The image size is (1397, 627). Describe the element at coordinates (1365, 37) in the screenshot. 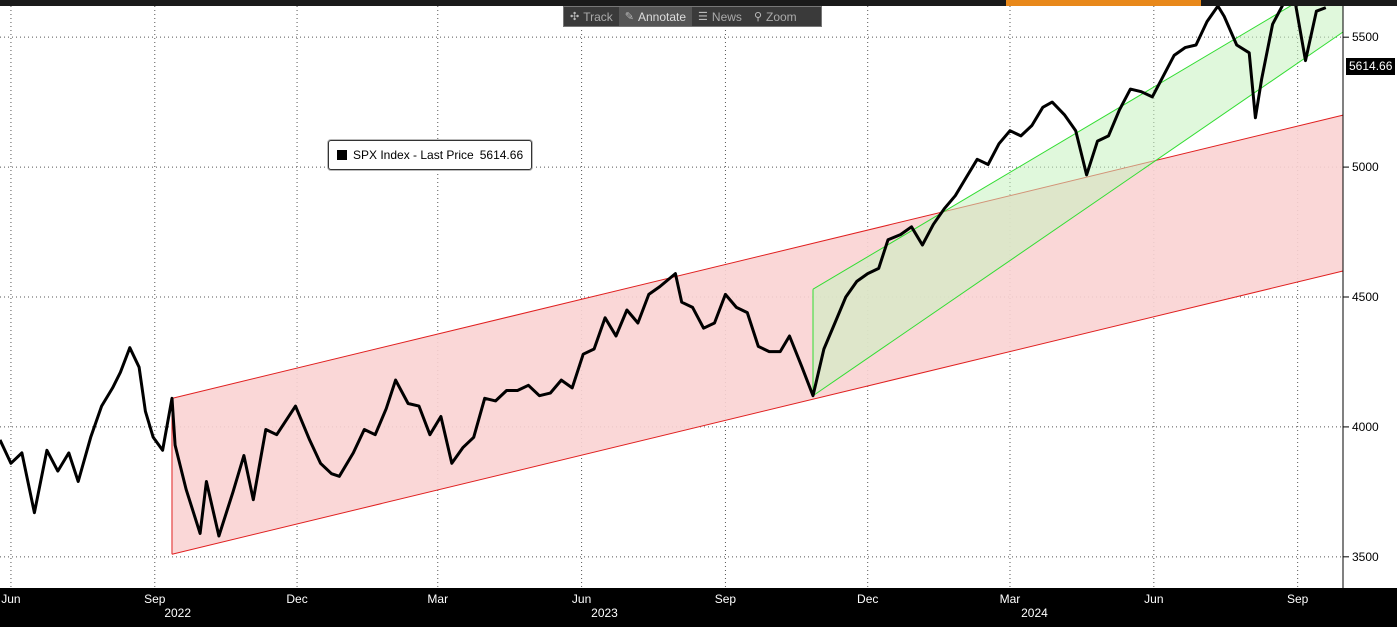

I see `y-tick-label: 5500` at that location.